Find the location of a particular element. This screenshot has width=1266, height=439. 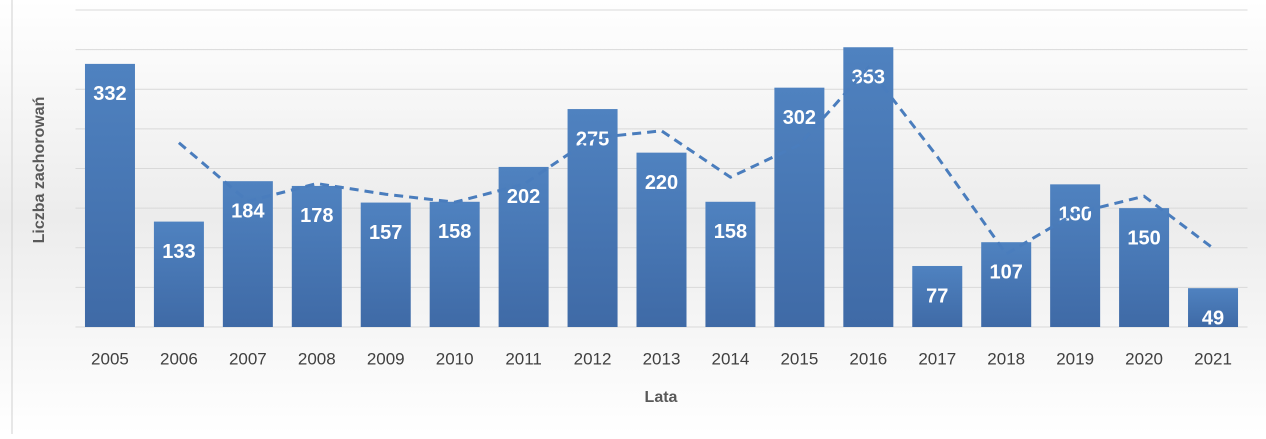

x-tick-label: 2010 is located at coordinates (455, 358).